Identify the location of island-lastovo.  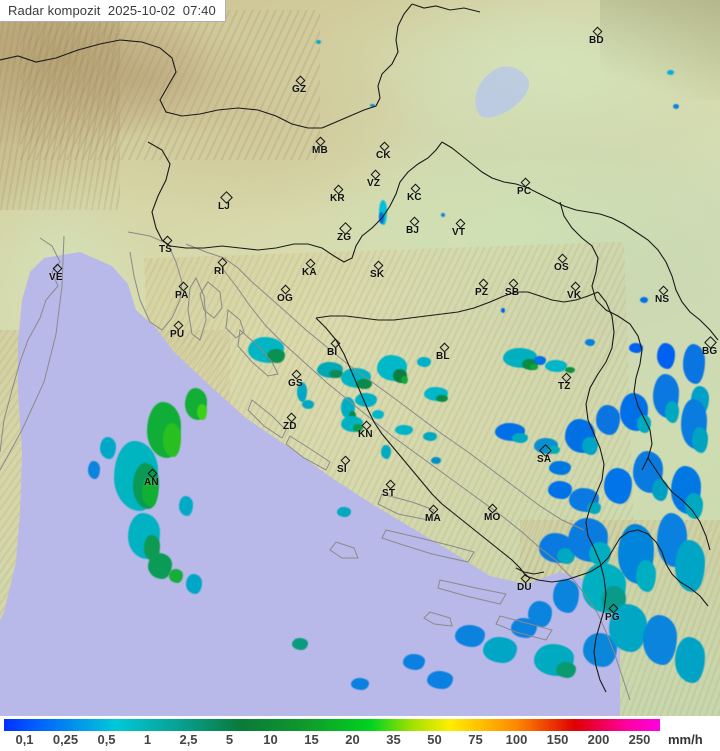
(438, 619).